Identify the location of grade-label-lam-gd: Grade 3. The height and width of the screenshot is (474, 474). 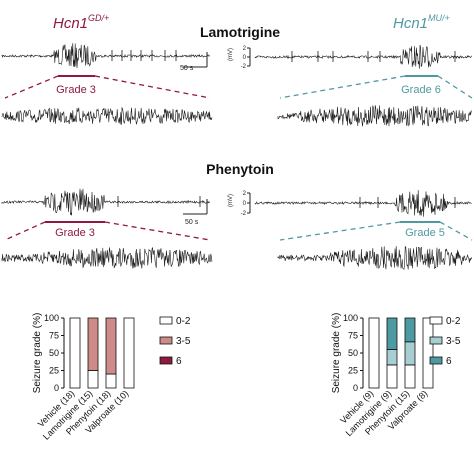
(76, 90).